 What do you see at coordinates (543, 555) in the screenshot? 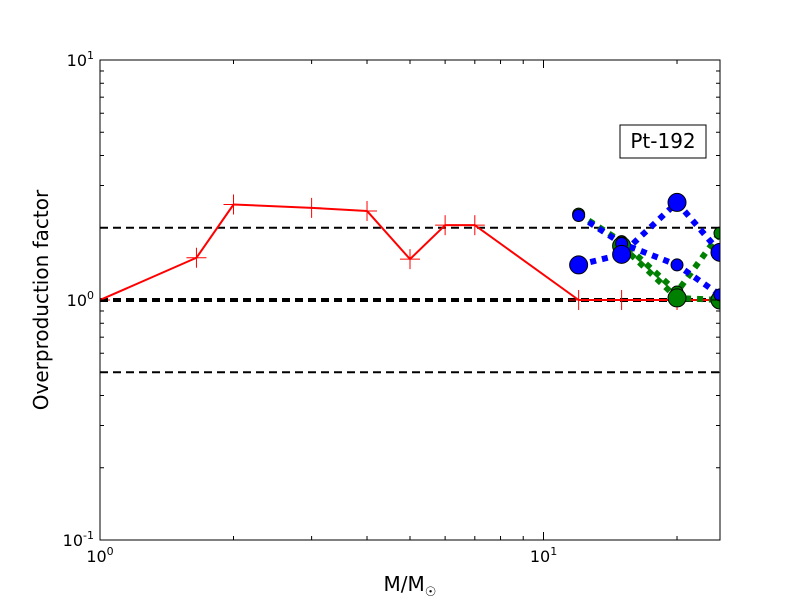
I see `x-tick-label: 10¹` at bounding box center [543, 555].